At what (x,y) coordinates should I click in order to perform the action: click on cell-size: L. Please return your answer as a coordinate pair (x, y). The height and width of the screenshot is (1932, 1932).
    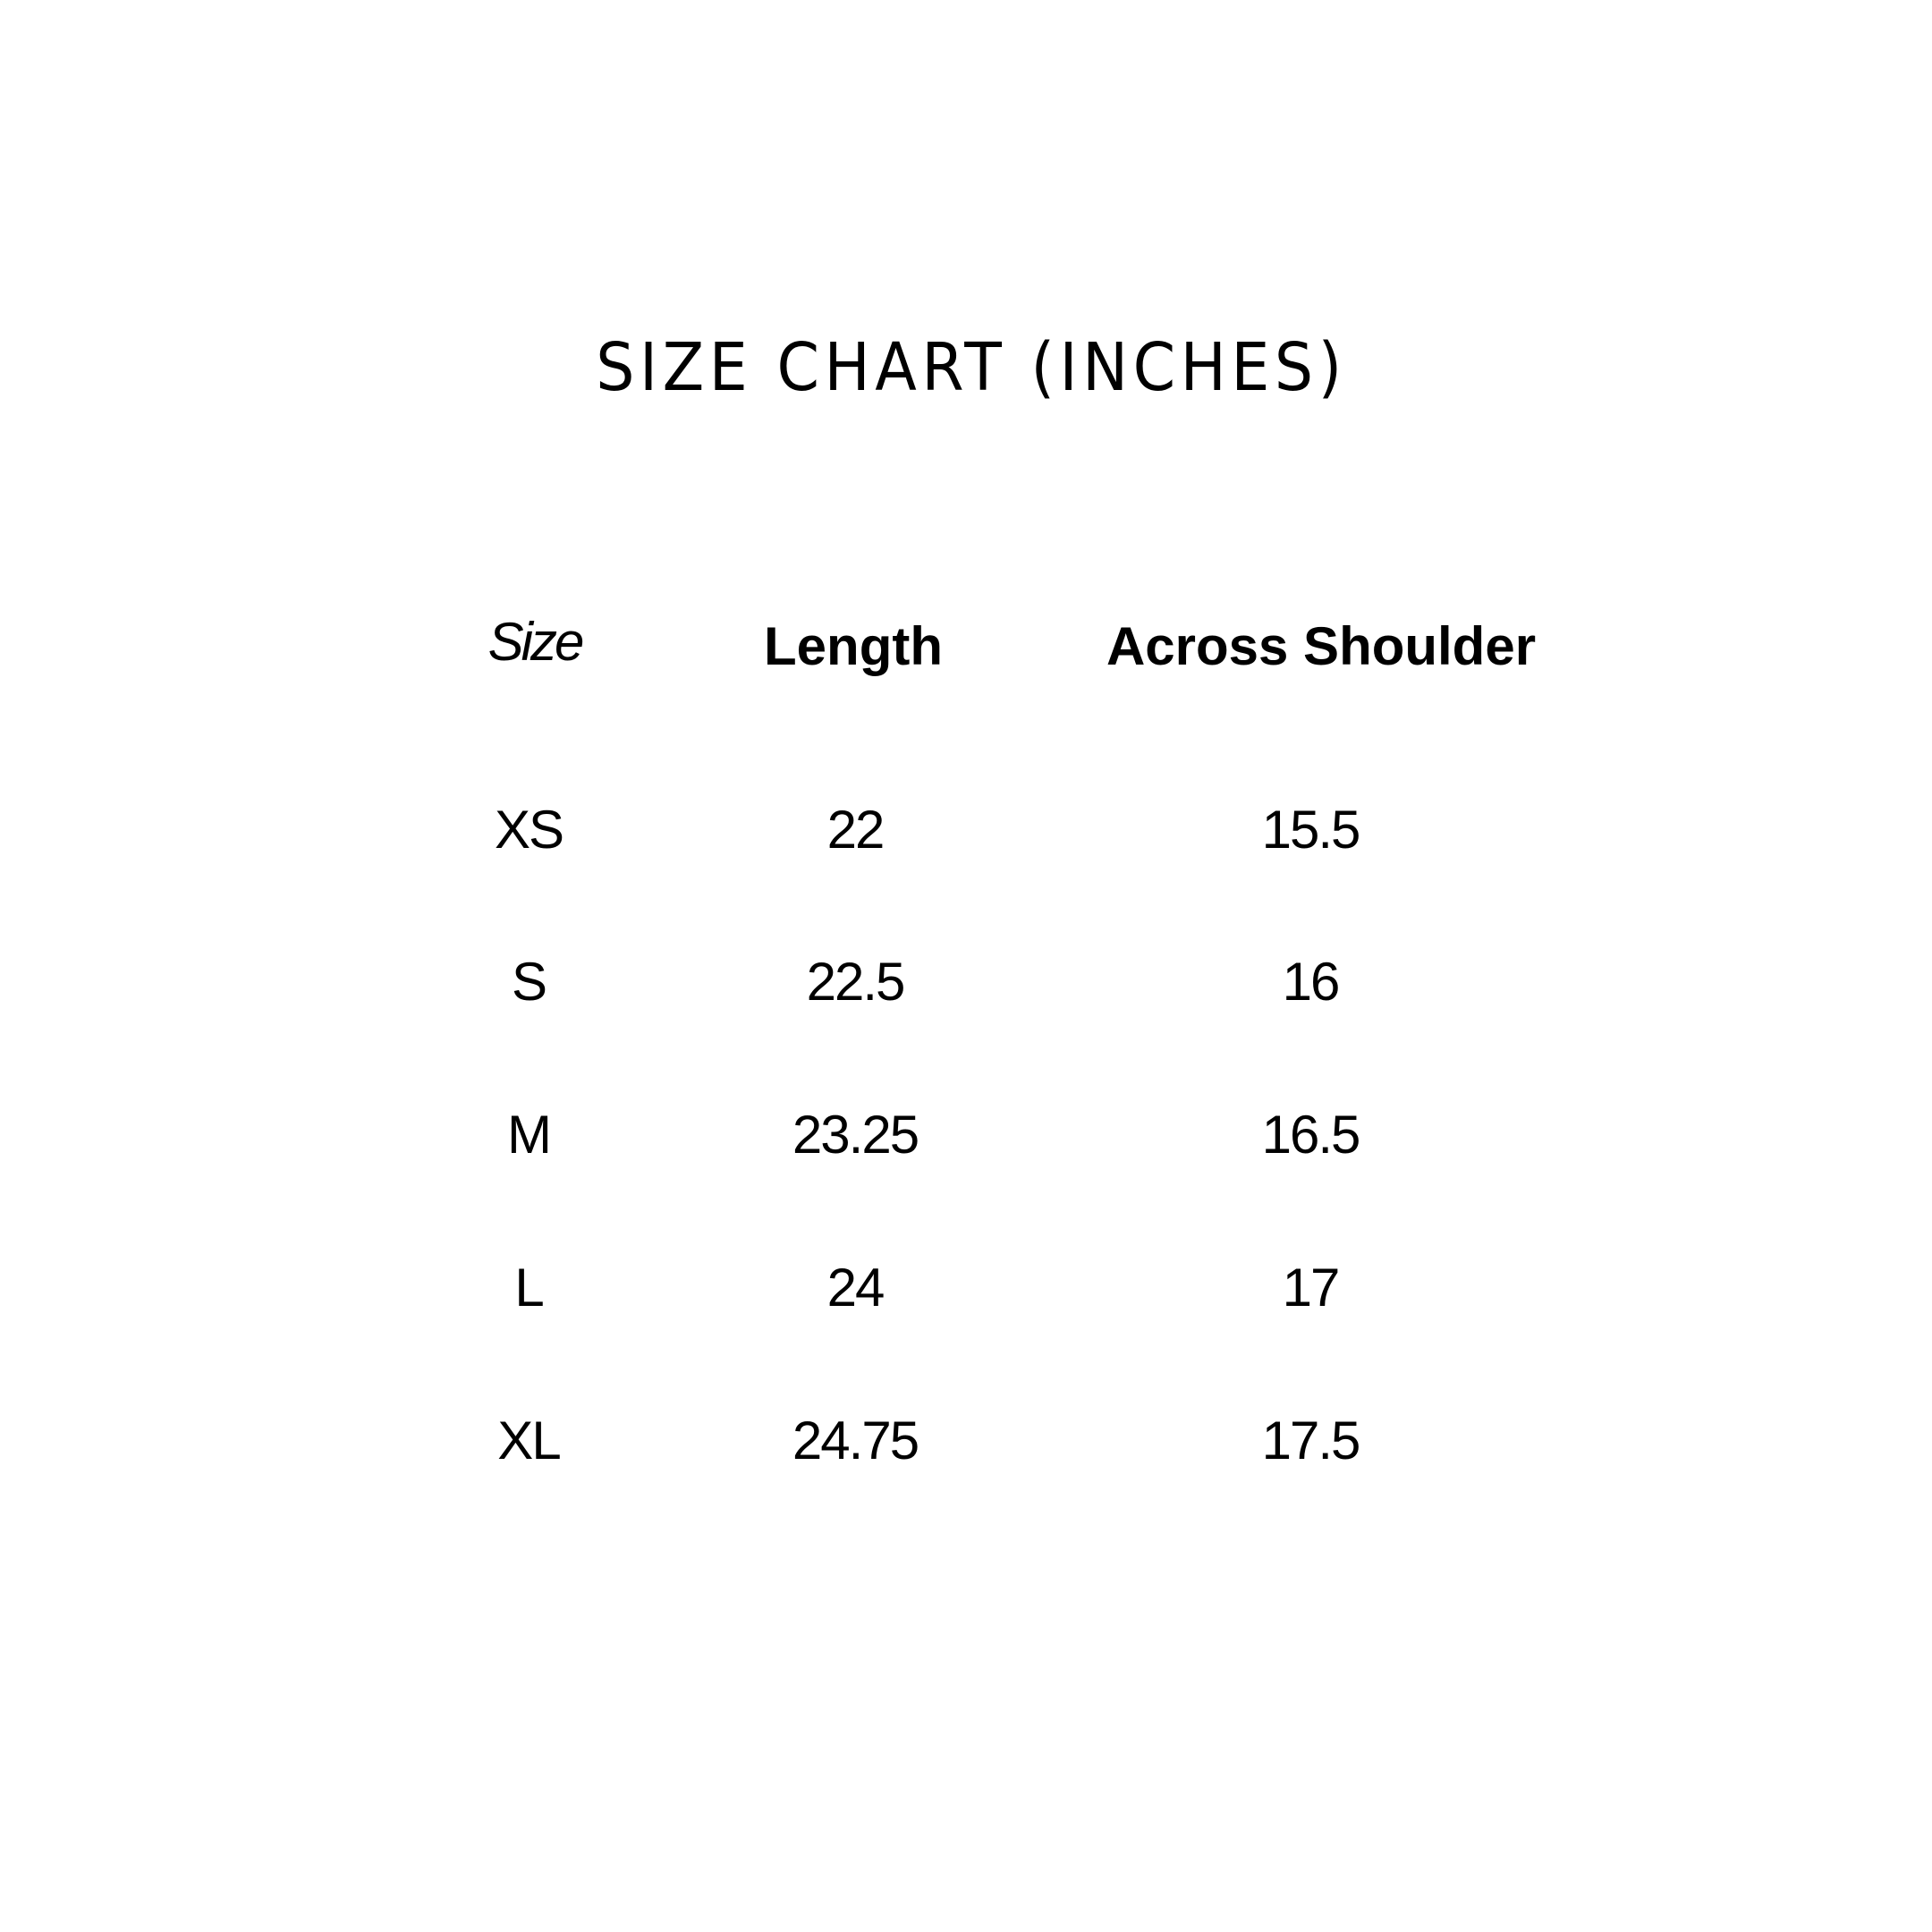
    Looking at the image, I should click on (529, 1288).